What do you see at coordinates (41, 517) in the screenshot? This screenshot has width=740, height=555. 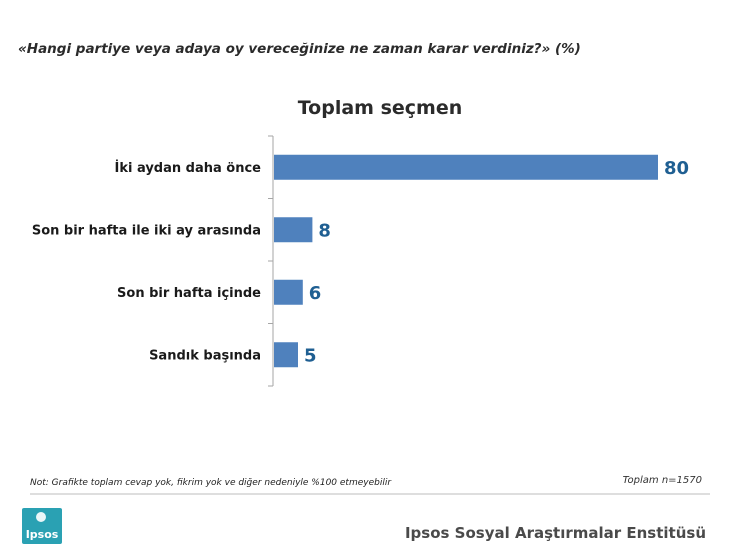 I see `logo-dot-icon` at bounding box center [41, 517].